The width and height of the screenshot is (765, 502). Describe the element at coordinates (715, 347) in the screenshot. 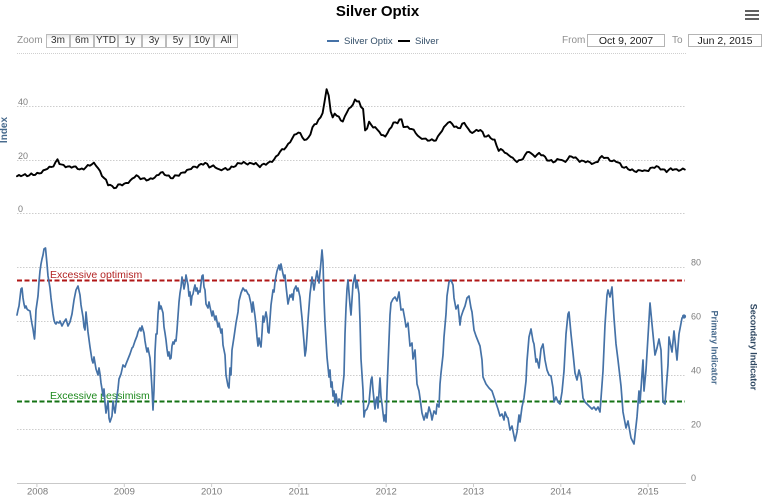

I see `svg-text: Primary Indicator` at that location.